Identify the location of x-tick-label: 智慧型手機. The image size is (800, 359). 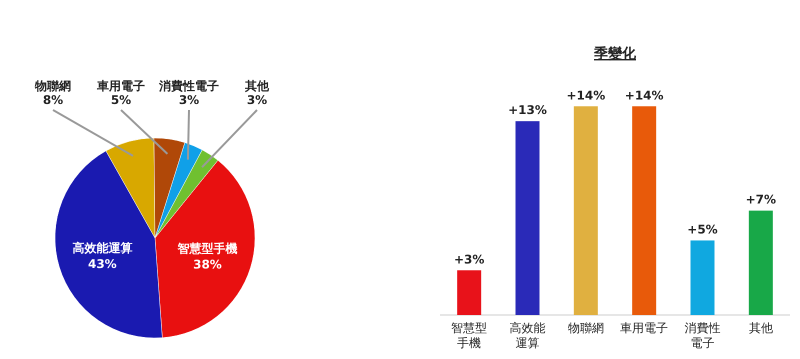
(469, 335).